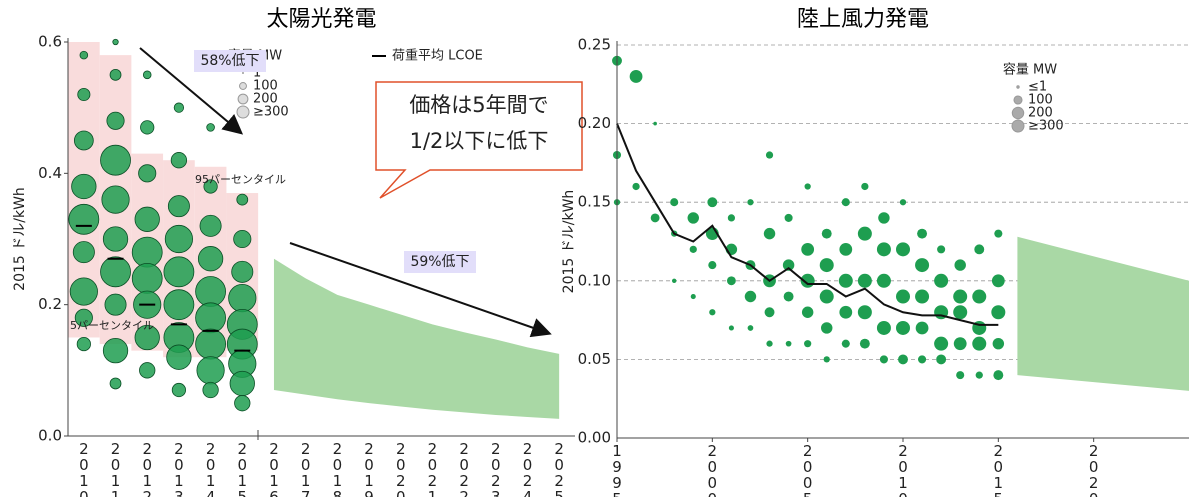 The height and width of the screenshot is (497, 1189). I want to click on percentile-label: 5パーセンタイル, so click(112, 325).